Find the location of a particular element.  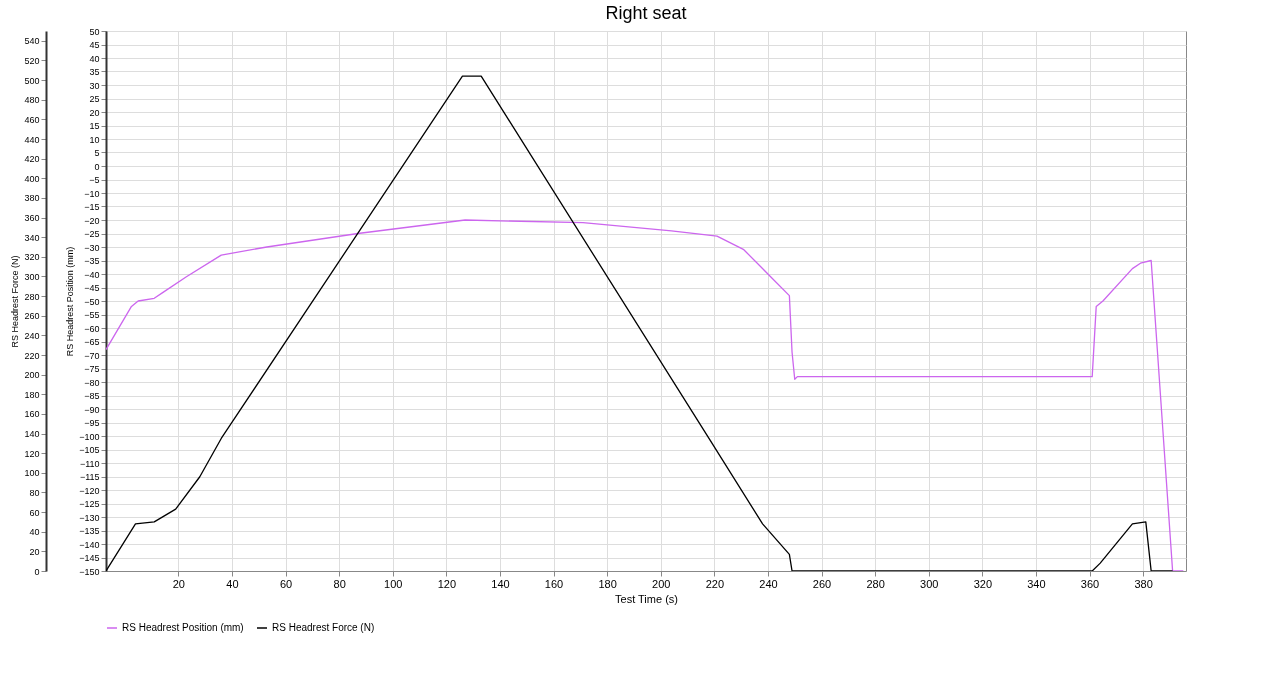

y2-tick-label: −40 is located at coordinates (92, 274).